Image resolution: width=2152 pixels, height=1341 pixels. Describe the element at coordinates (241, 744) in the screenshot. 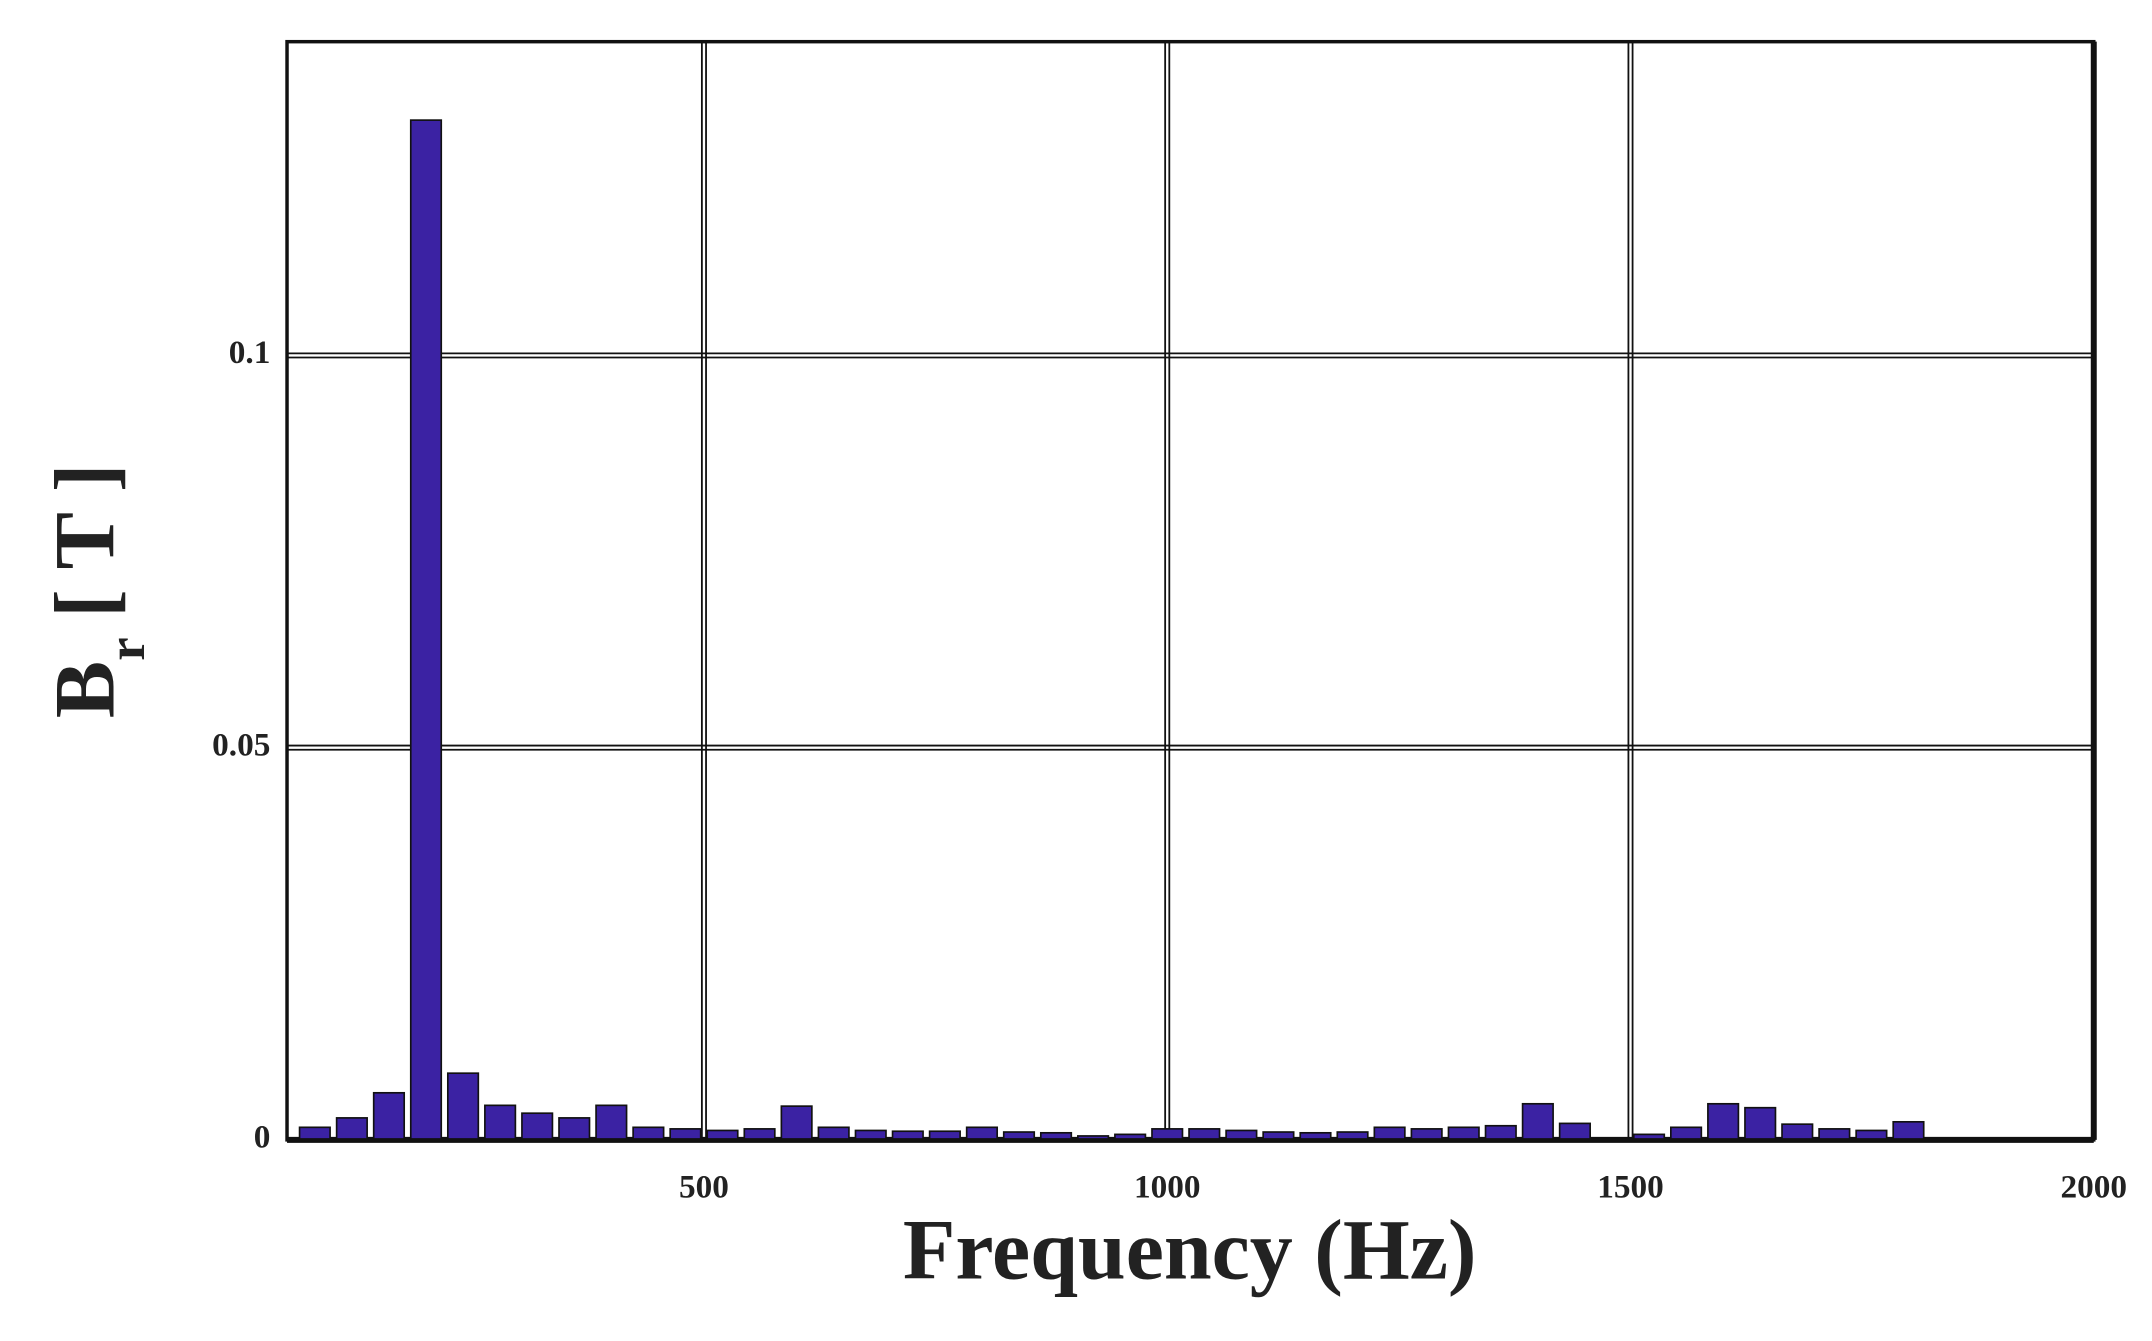

I see `y-tick-label: 0.05` at that location.